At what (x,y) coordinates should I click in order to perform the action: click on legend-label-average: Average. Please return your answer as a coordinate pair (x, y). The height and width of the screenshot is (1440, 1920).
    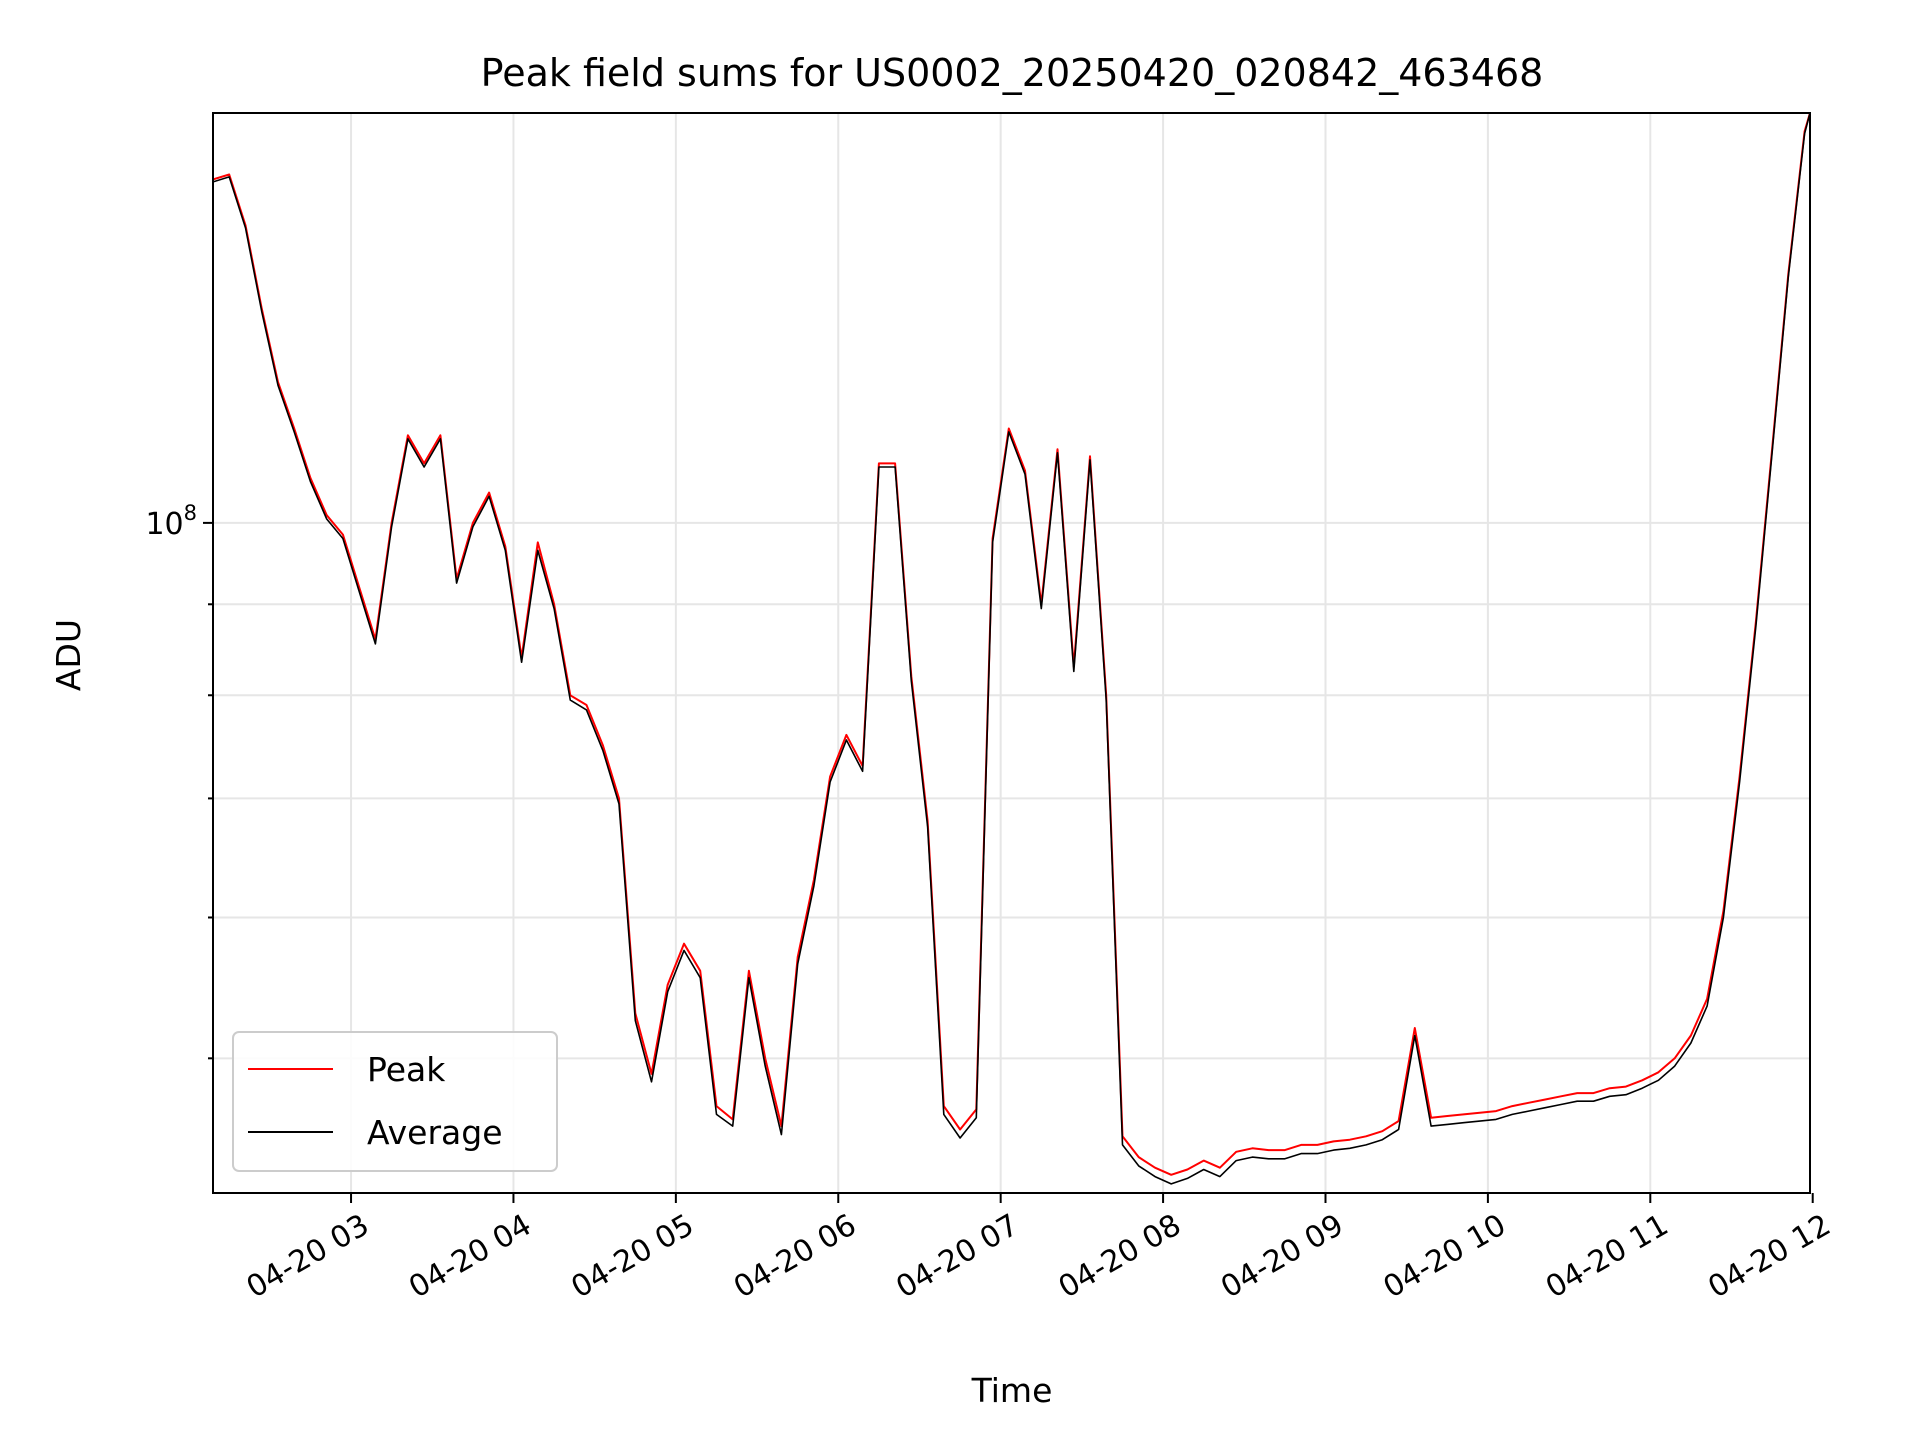
    Looking at the image, I should click on (435, 1132).